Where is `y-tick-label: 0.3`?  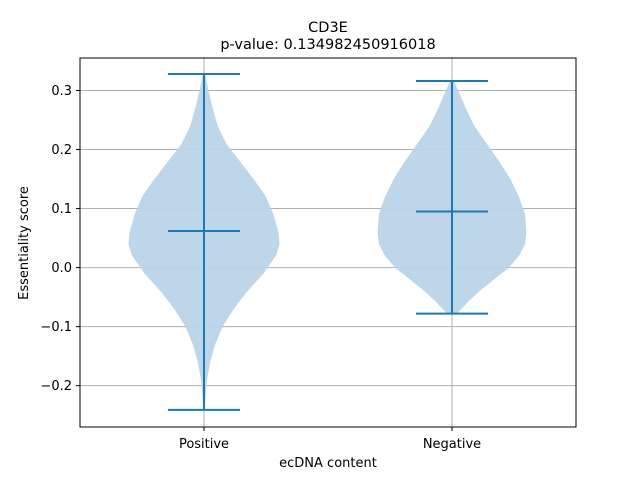
y-tick-label: 0.3 is located at coordinates (61, 91).